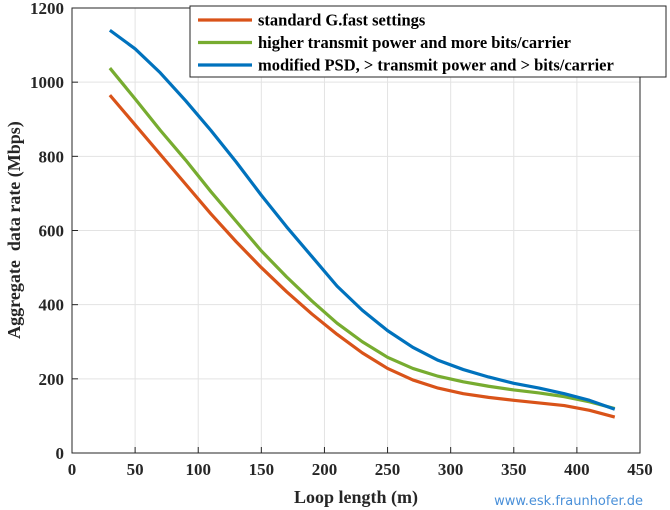 The image size is (670, 510). Describe the element at coordinates (342, 20) in the screenshot. I see `legend-label-1: standard G.fast settings` at that location.